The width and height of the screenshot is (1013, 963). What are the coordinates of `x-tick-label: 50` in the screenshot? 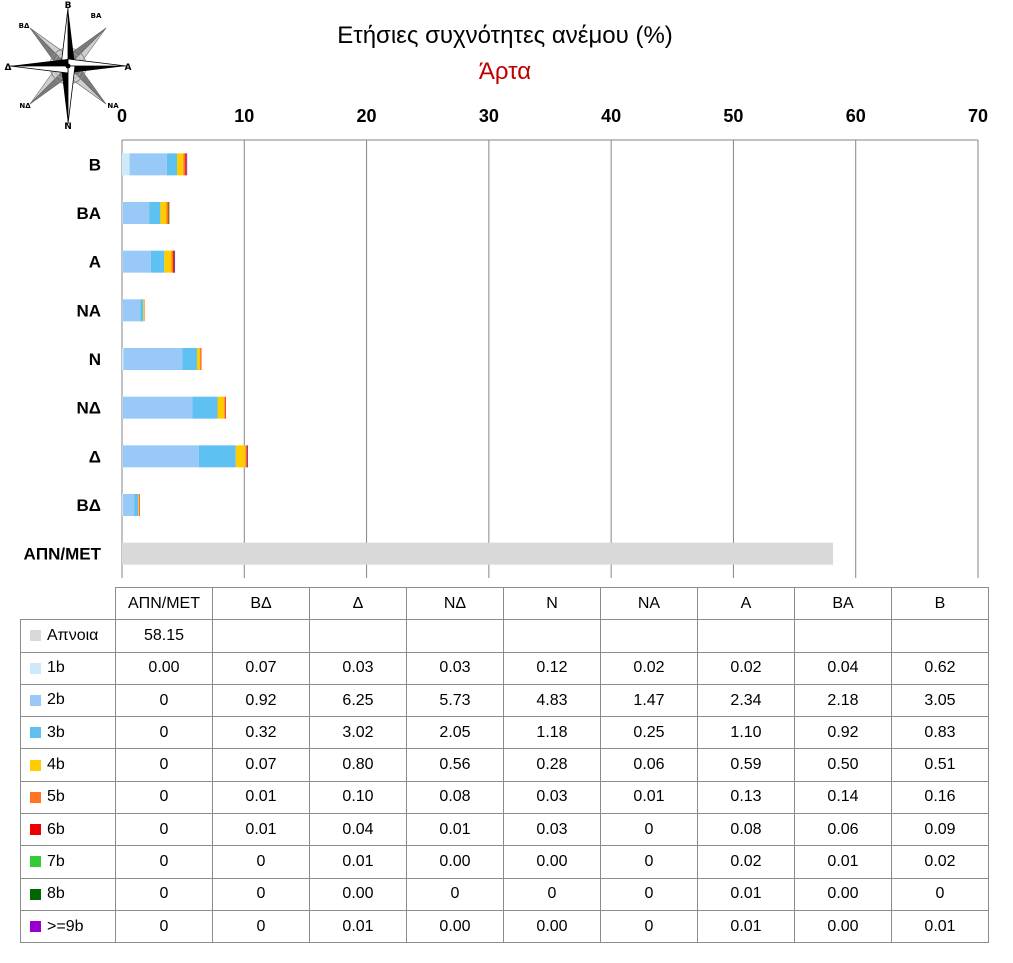 It's located at (733, 116).